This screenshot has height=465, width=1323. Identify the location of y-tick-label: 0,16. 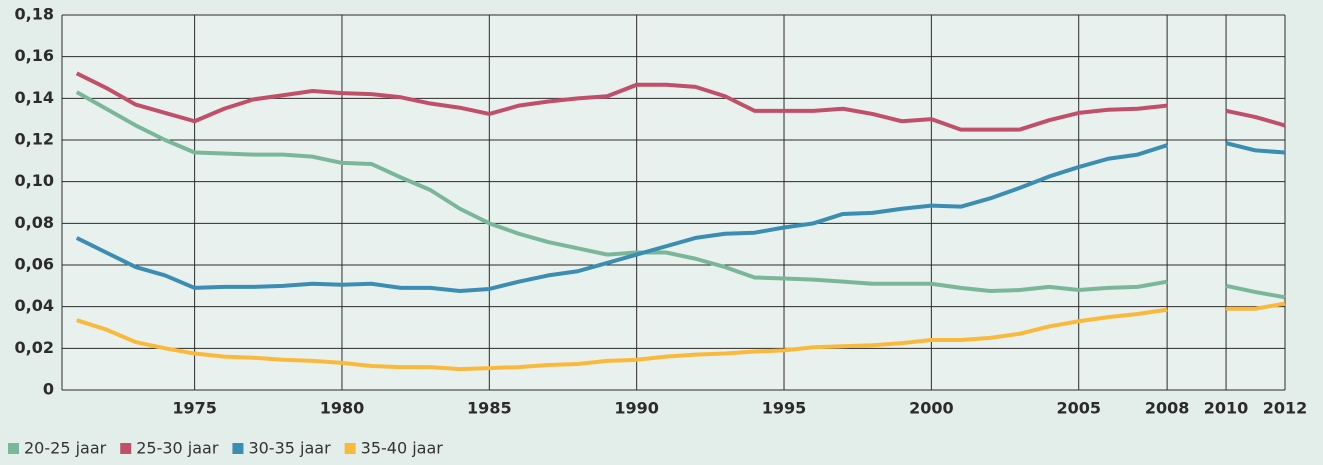
(34, 55).